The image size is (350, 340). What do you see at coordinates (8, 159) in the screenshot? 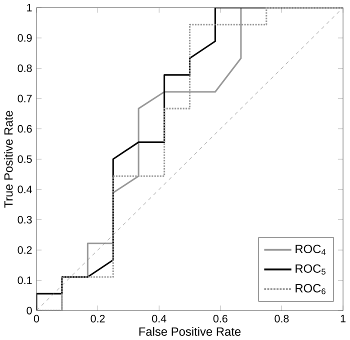
I see `y-axis-title: True Positive Rate` at bounding box center [8, 159].